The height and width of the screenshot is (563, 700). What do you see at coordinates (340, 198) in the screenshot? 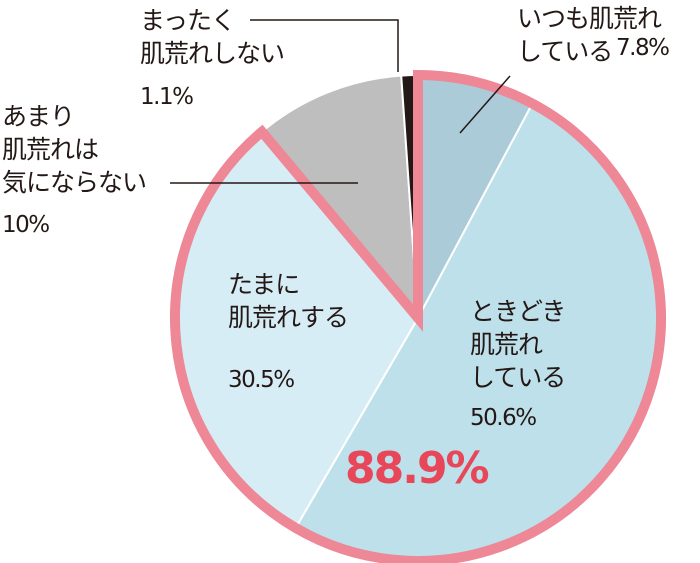
I see `pie-slice` at bounding box center [340, 198].